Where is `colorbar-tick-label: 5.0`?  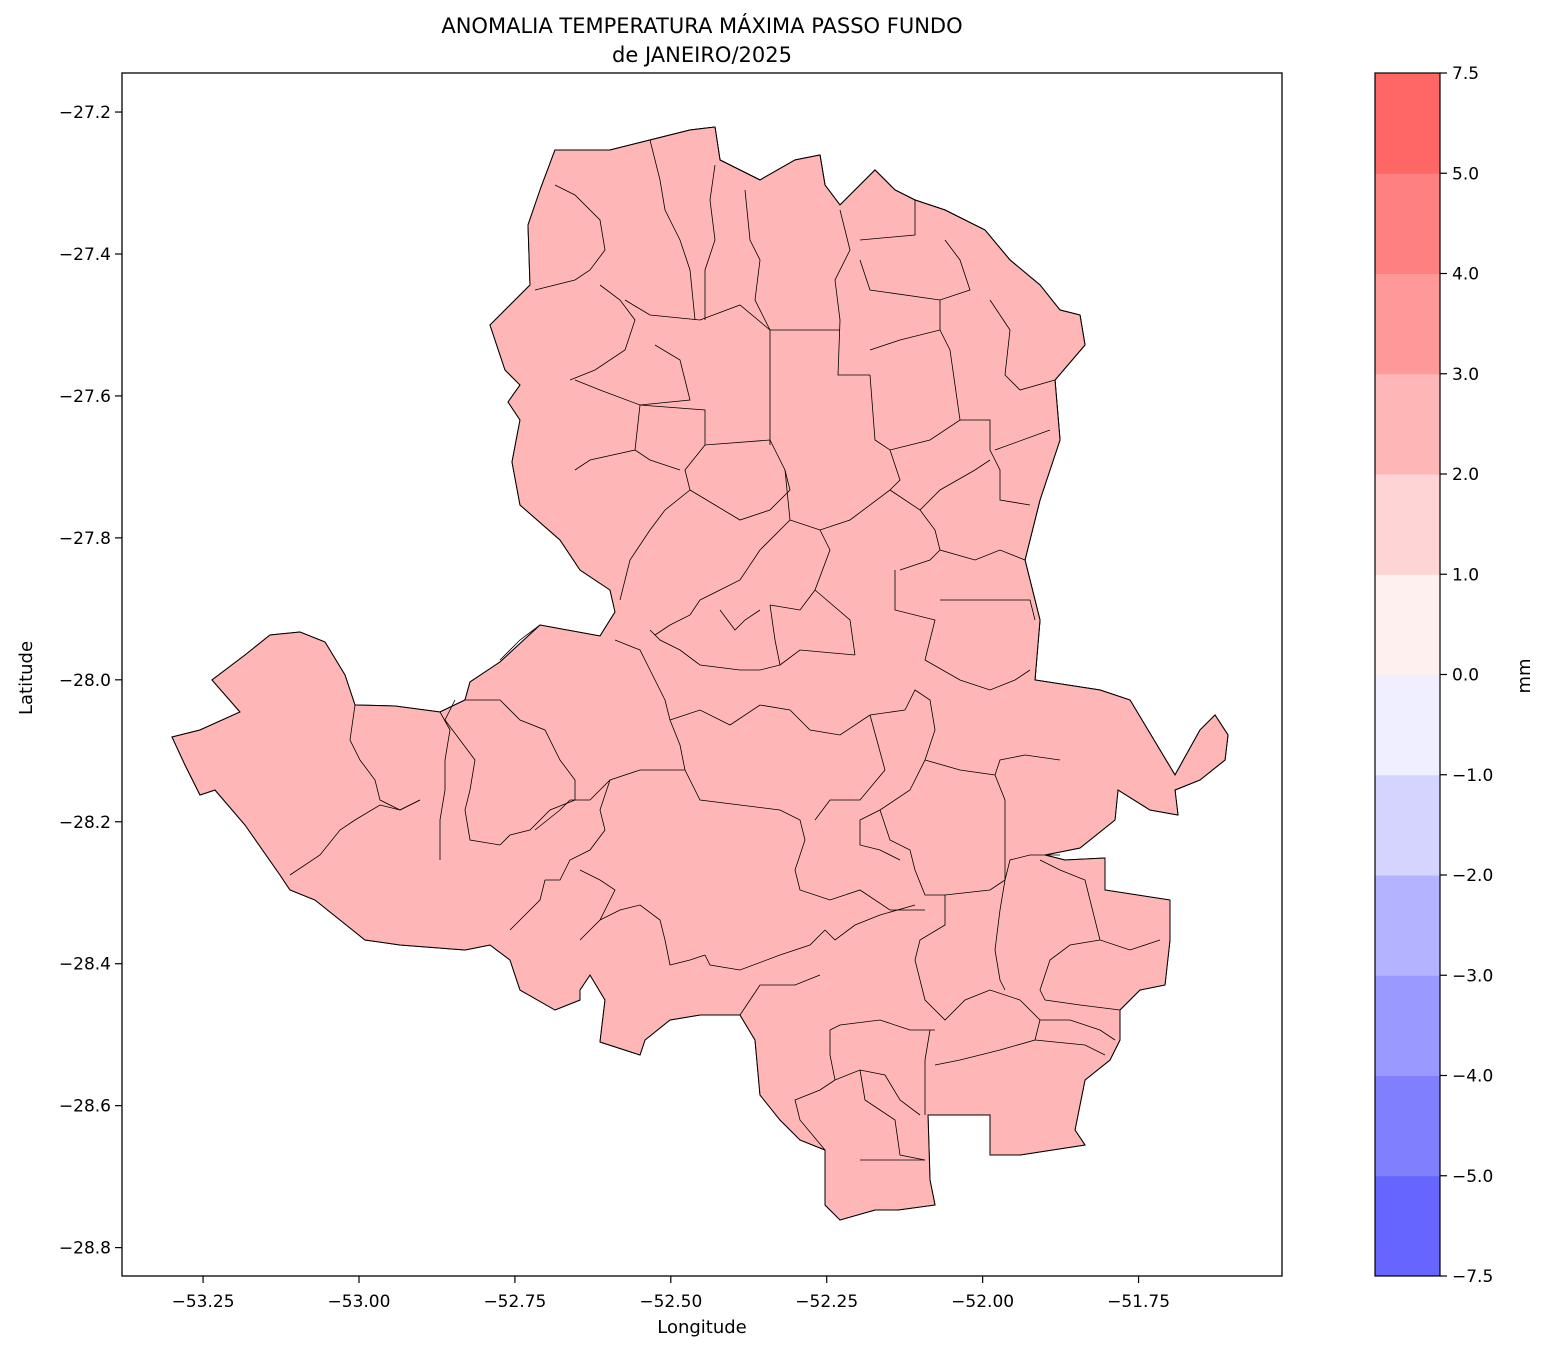 colorbar-tick-label: 5.0 is located at coordinates (1465, 174).